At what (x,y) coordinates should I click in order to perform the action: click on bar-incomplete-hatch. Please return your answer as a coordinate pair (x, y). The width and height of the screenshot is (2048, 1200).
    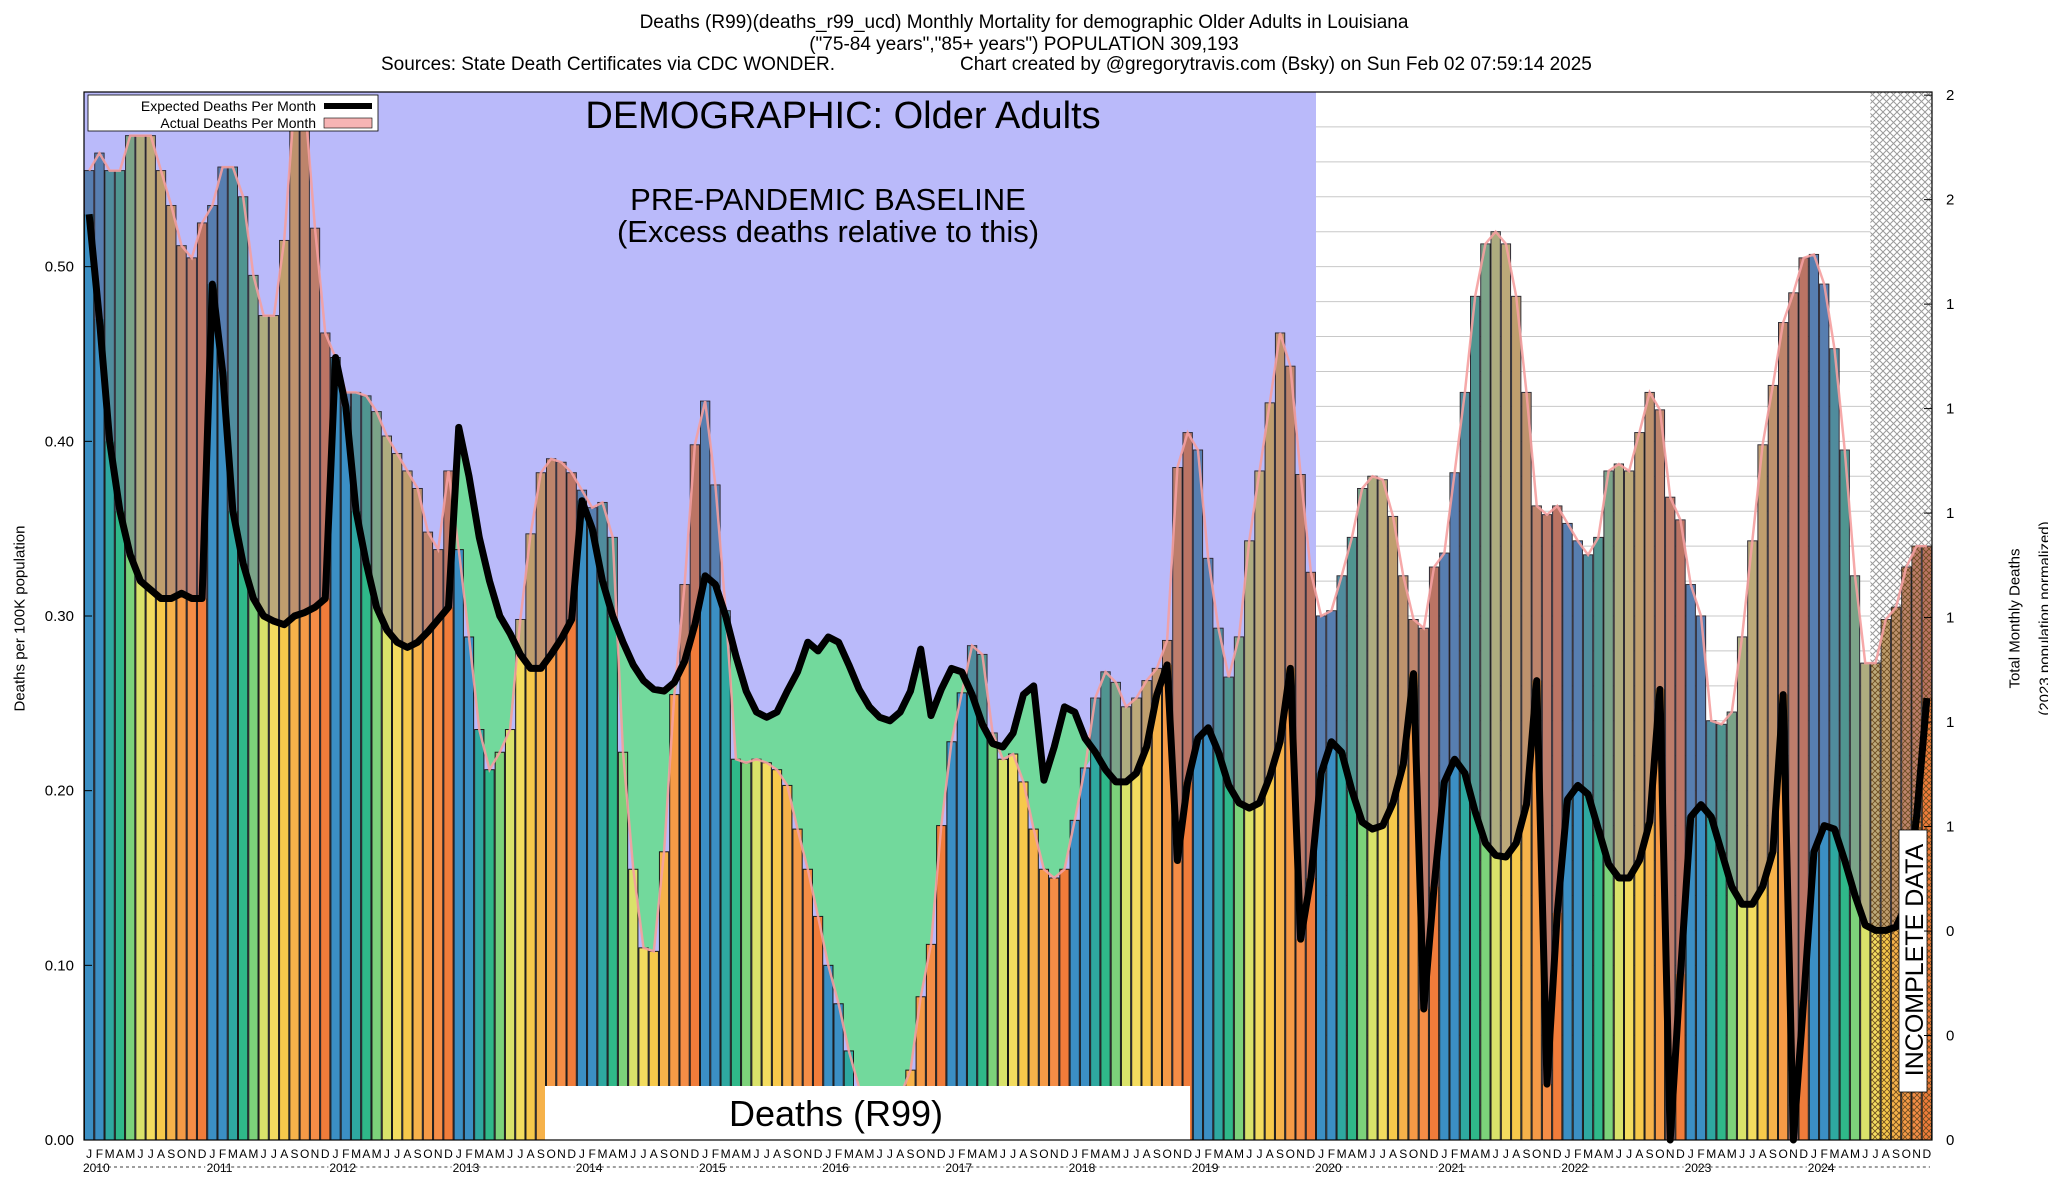
    Looking at the image, I should click on (1875, 901).